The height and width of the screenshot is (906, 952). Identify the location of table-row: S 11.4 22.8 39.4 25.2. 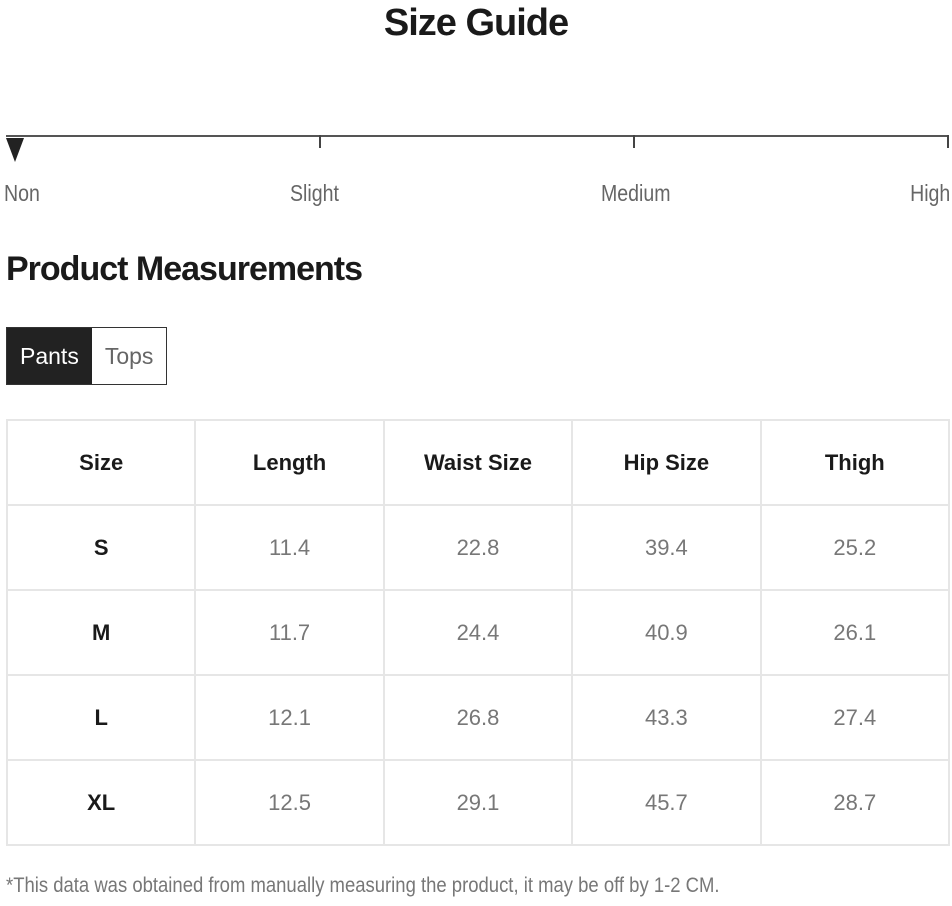
(478, 547).